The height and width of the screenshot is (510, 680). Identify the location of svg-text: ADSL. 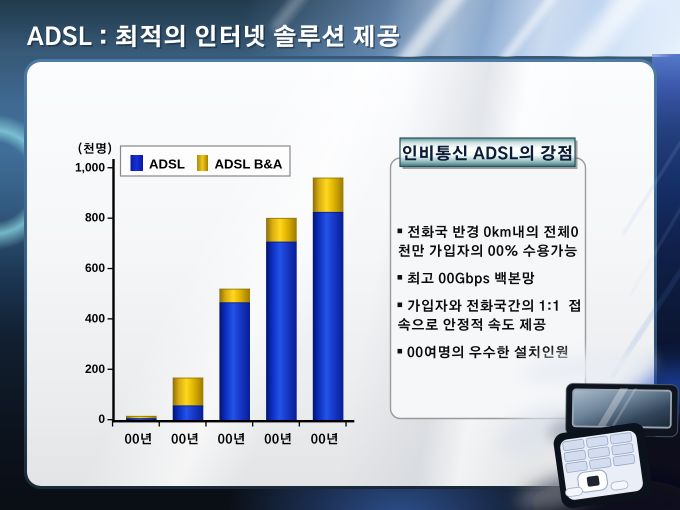
(167, 163).